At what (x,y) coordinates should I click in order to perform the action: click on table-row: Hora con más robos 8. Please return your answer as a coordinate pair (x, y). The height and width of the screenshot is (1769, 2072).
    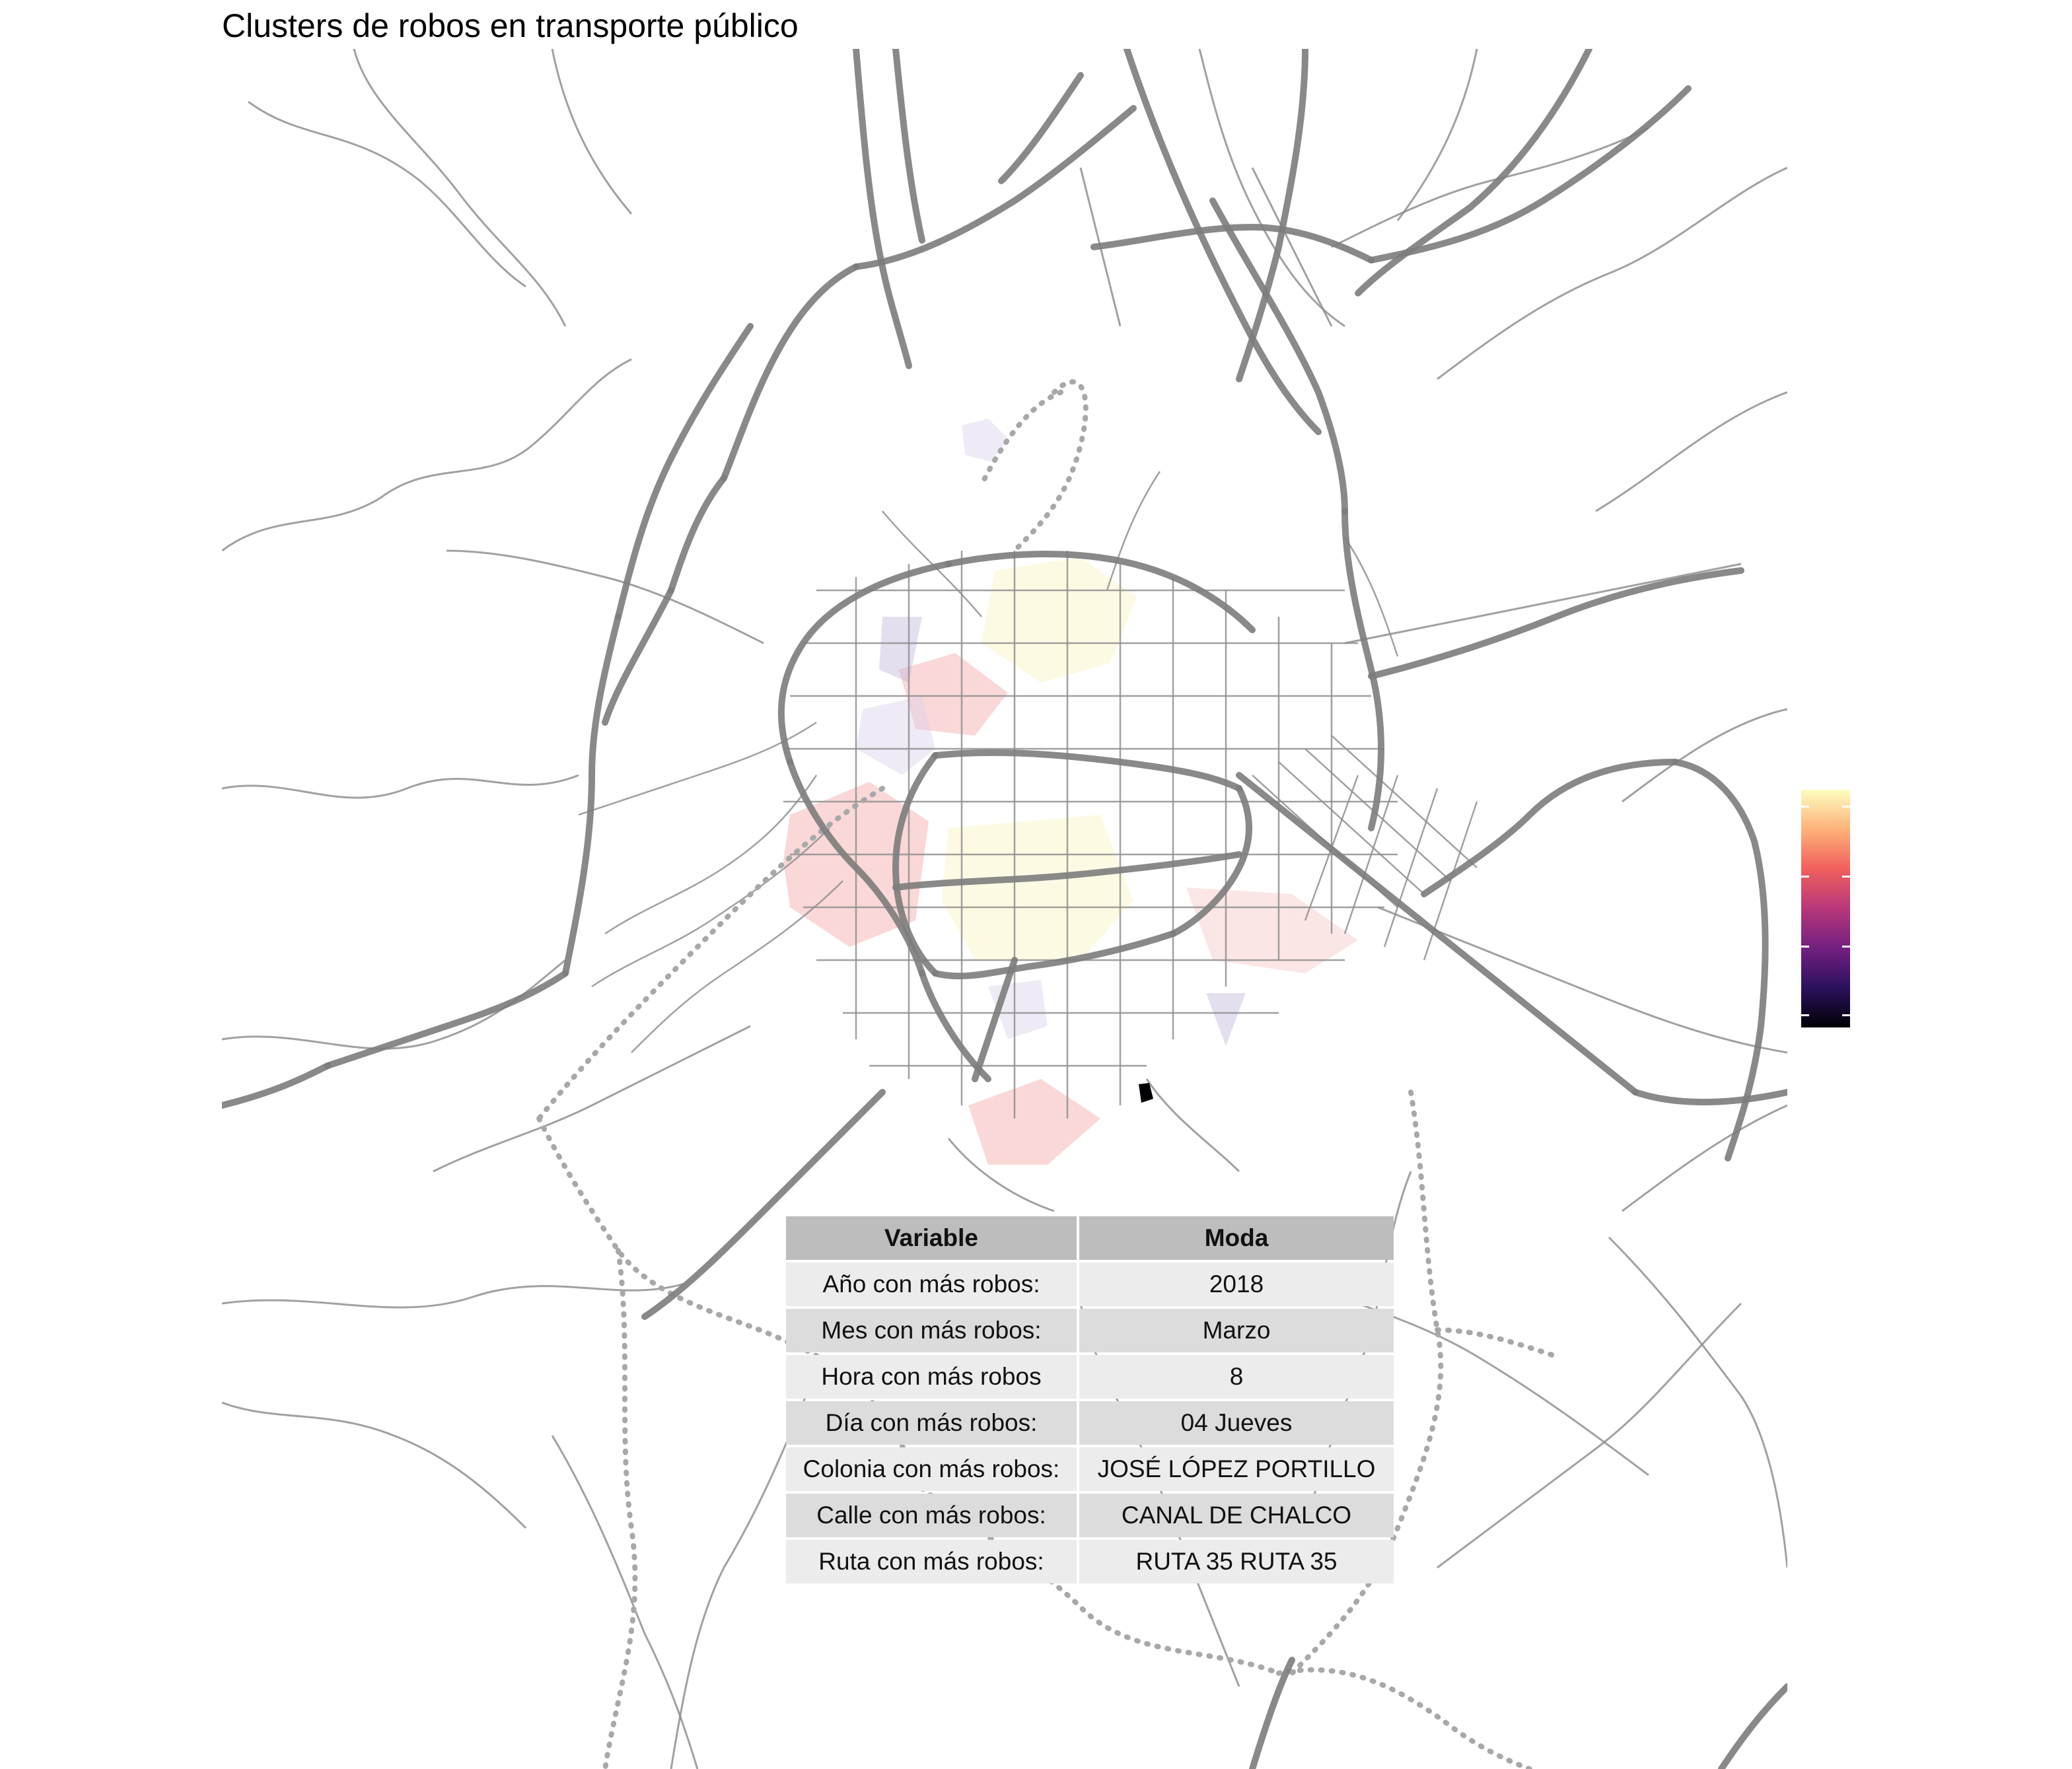
    Looking at the image, I should click on (1090, 1377).